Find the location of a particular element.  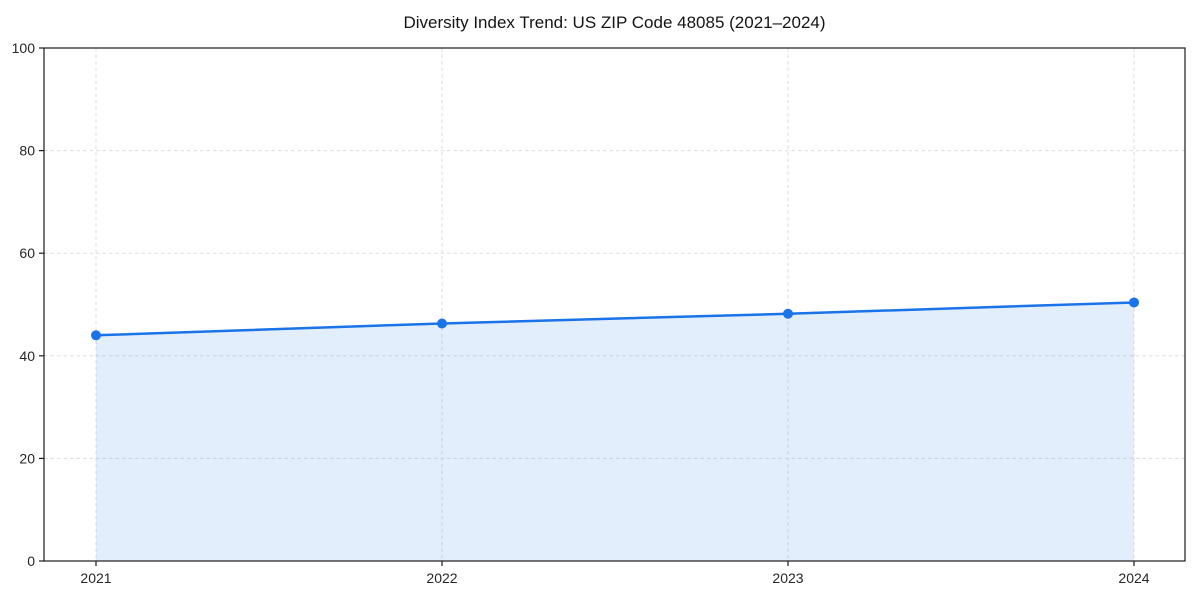

x-tick-label: 2021 is located at coordinates (95, 578).